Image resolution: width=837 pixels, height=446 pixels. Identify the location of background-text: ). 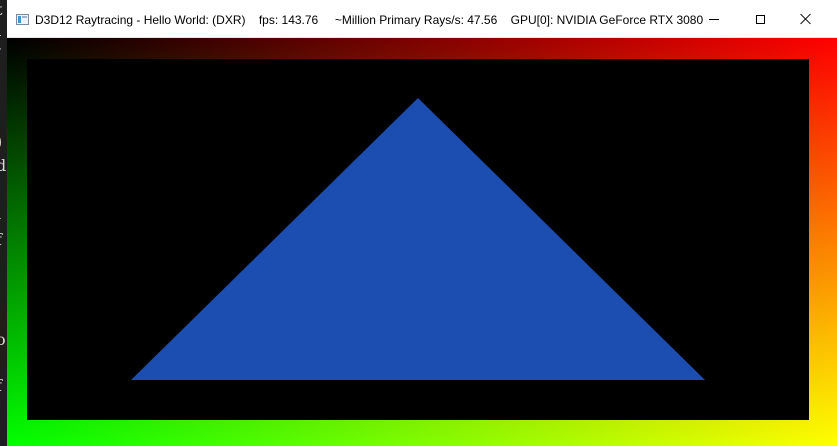
(1, 141).